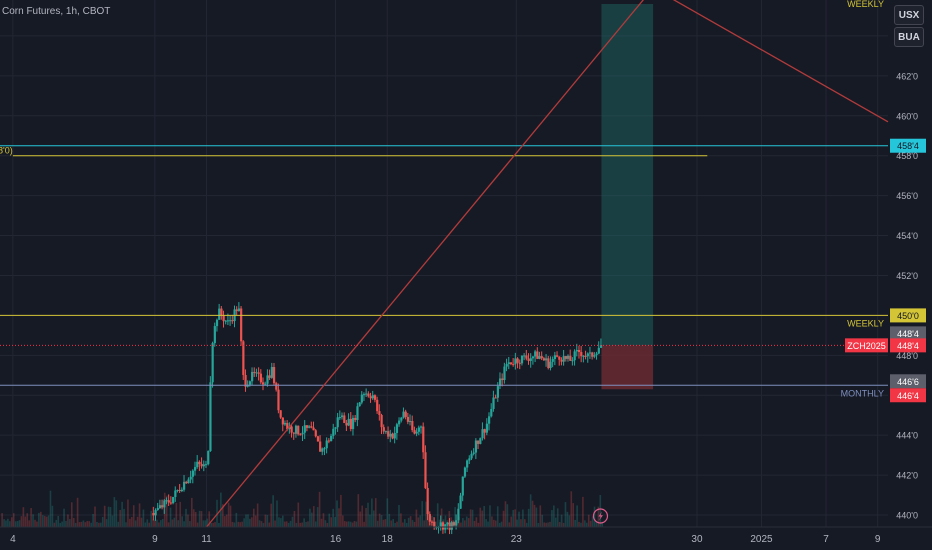 Image resolution: width=932 pixels, height=550 pixels. I want to click on symbol-tag: ZCH2025, so click(866, 346).